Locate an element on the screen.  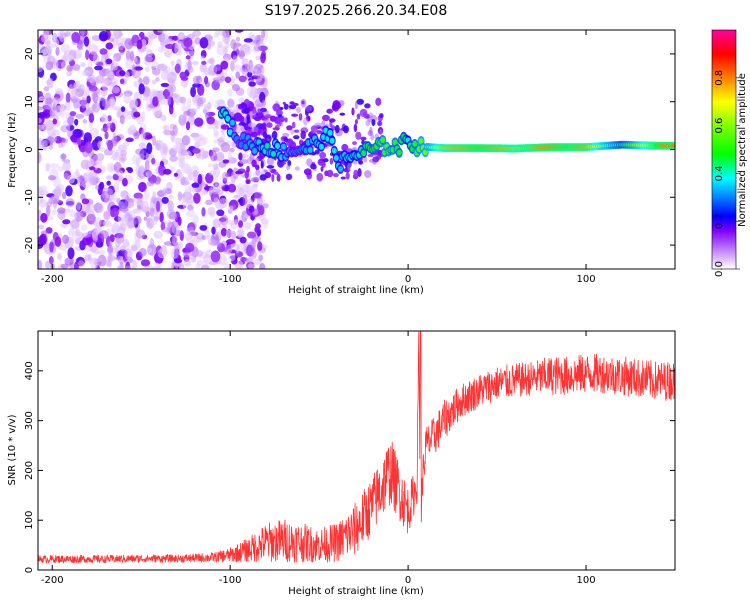
colorbar-tick-label: 0.2 is located at coordinates (719, 221).